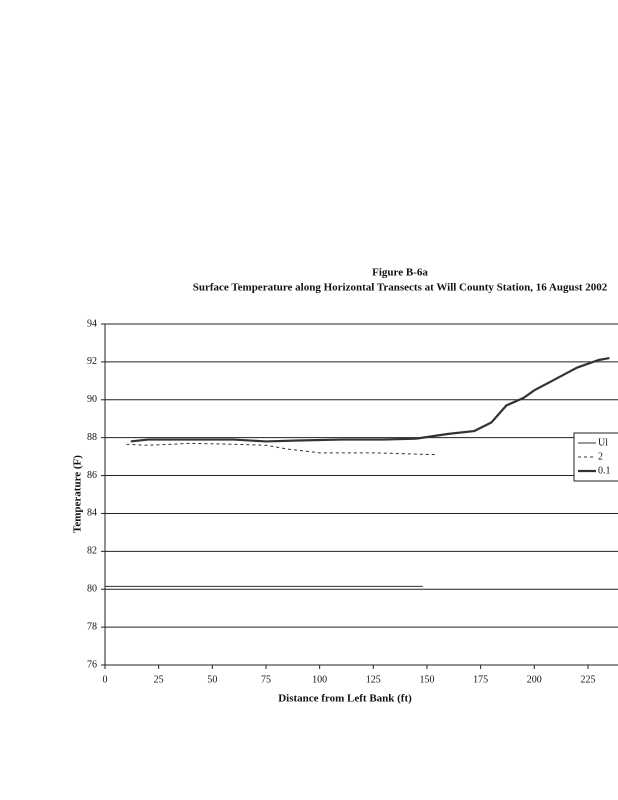  Describe the element at coordinates (78, 494) in the screenshot. I see `y-axis-label: Temperature (F)` at that location.